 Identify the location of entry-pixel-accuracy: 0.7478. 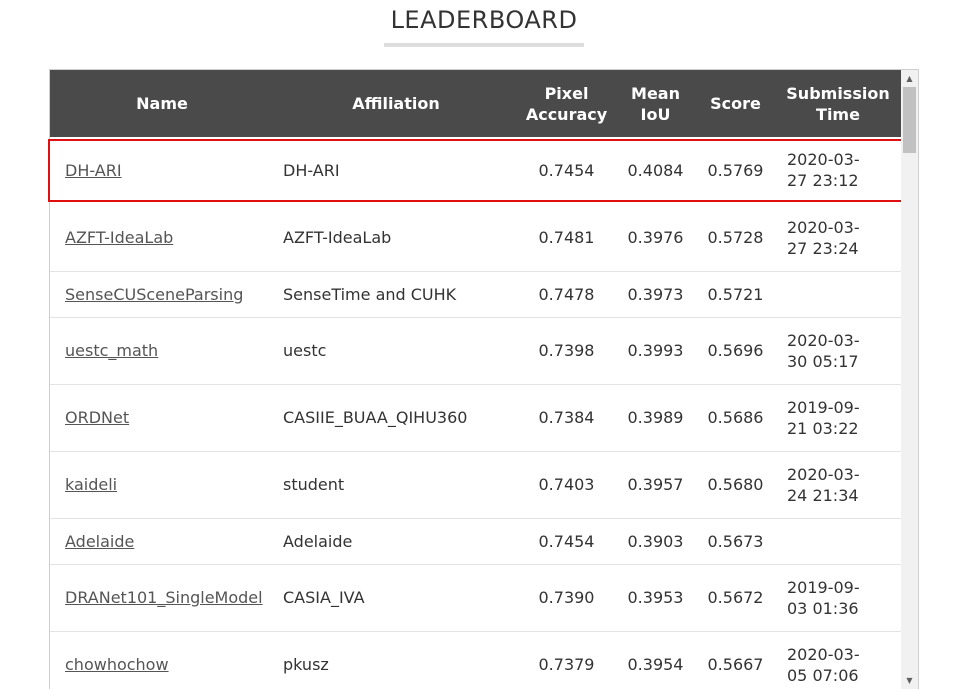
(566, 294).